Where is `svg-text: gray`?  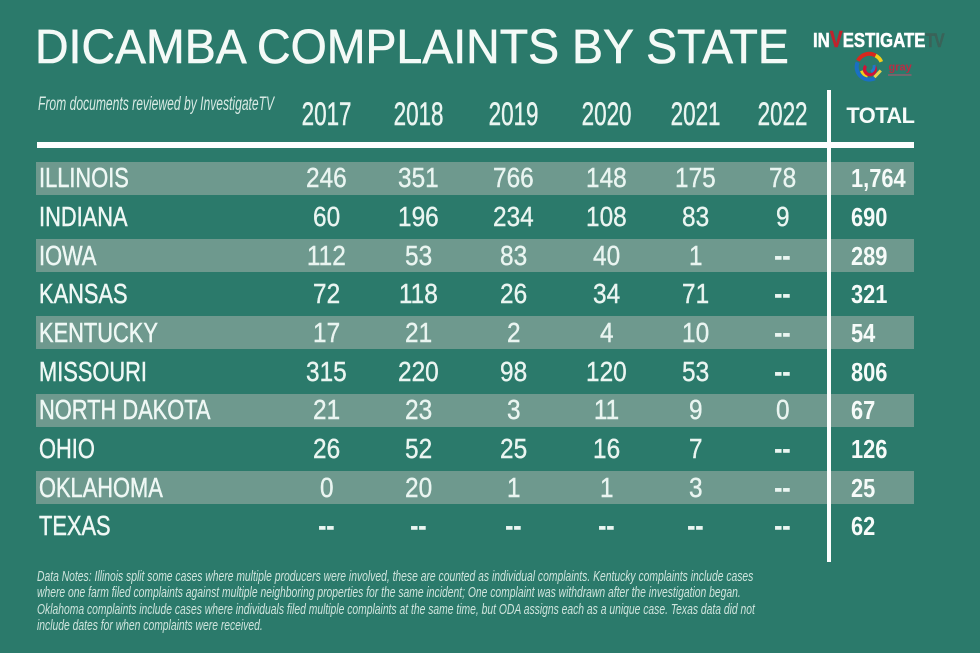
svg-text: gray is located at coordinates (901, 68).